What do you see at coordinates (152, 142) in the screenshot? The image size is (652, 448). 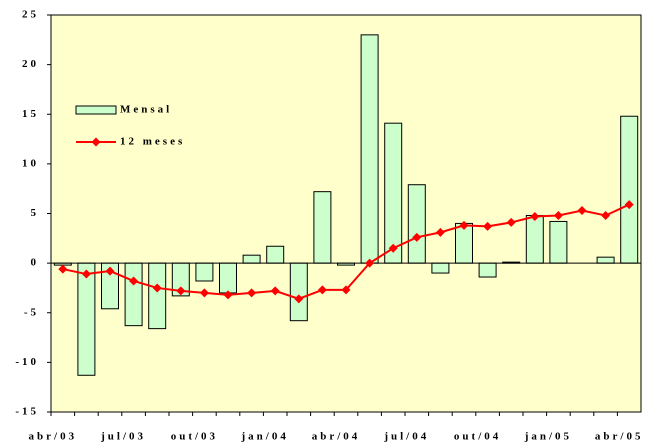 I see `legend-label: 12 meses` at bounding box center [152, 142].